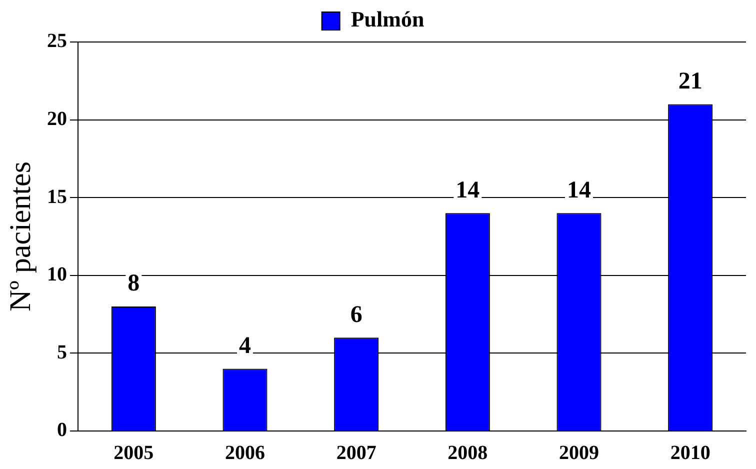  Describe the element at coordinates (356, 315) in the screenshot. I see `data-label: 6` at that location.